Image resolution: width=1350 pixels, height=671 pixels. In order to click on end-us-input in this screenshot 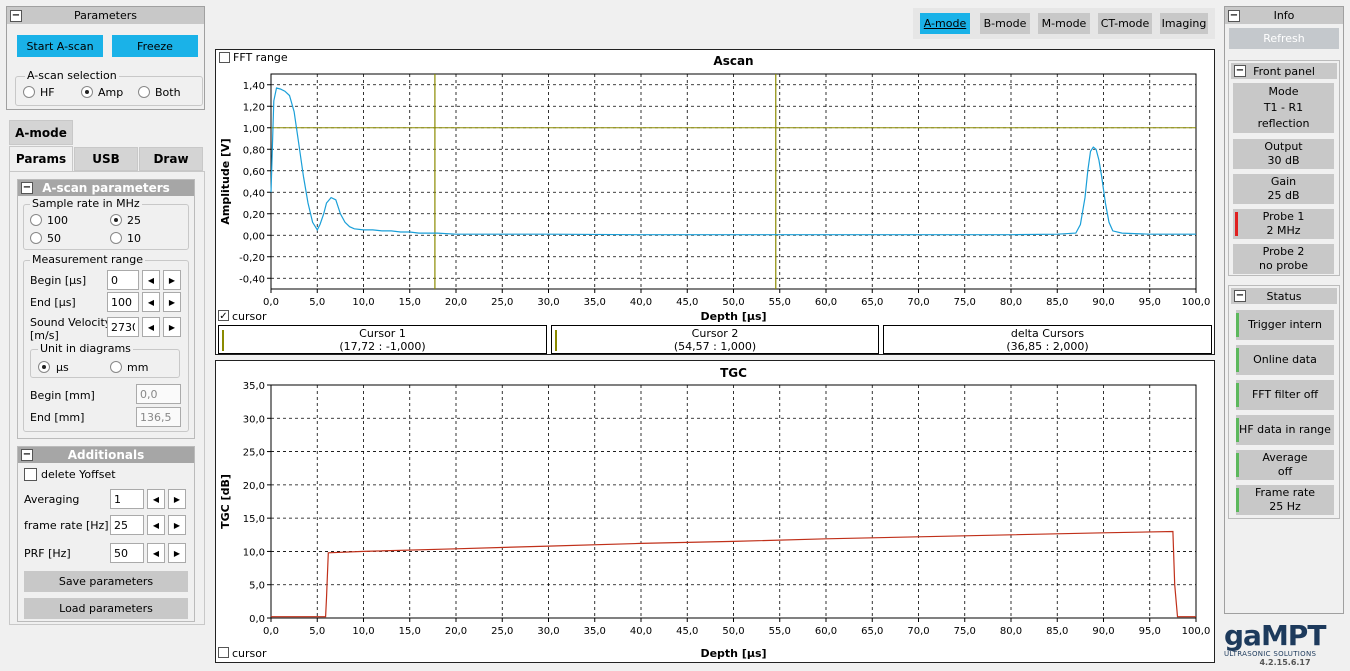, I will do `click(123, 302)`.